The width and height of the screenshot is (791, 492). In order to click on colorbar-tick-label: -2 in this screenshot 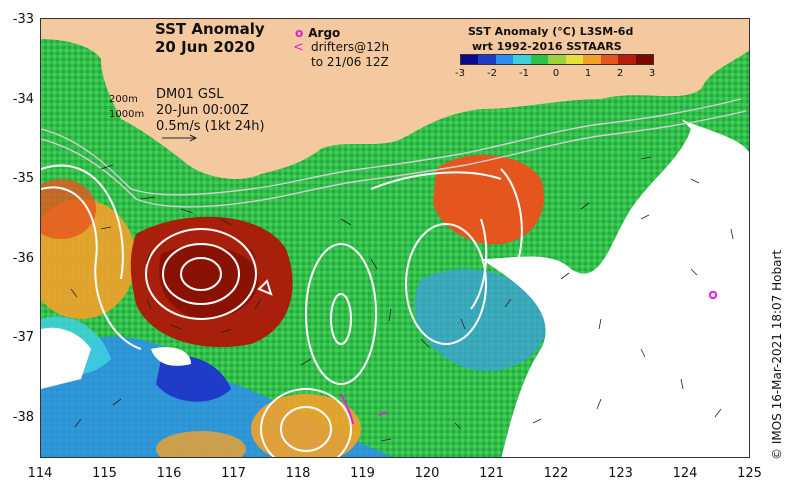, I will do `click(492, 73)`.